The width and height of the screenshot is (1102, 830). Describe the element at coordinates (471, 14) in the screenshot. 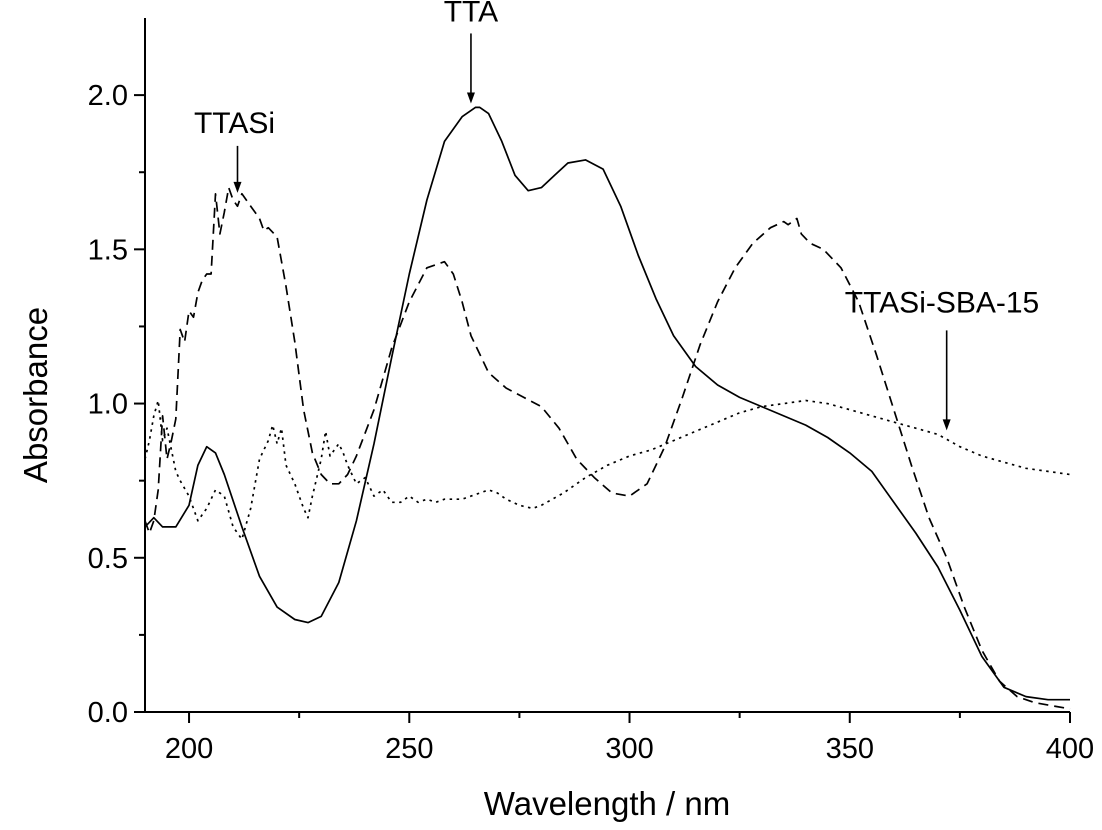

I see `annotation-label: TTA` at that location.